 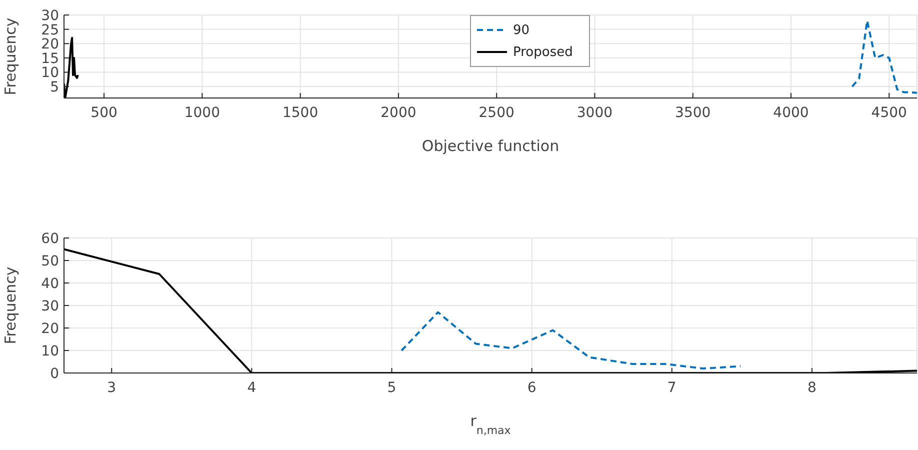 What do you see at coordinates (521, 30) in the screenshot?
I see `legend-label: 90` at bounding box center [521, 30].